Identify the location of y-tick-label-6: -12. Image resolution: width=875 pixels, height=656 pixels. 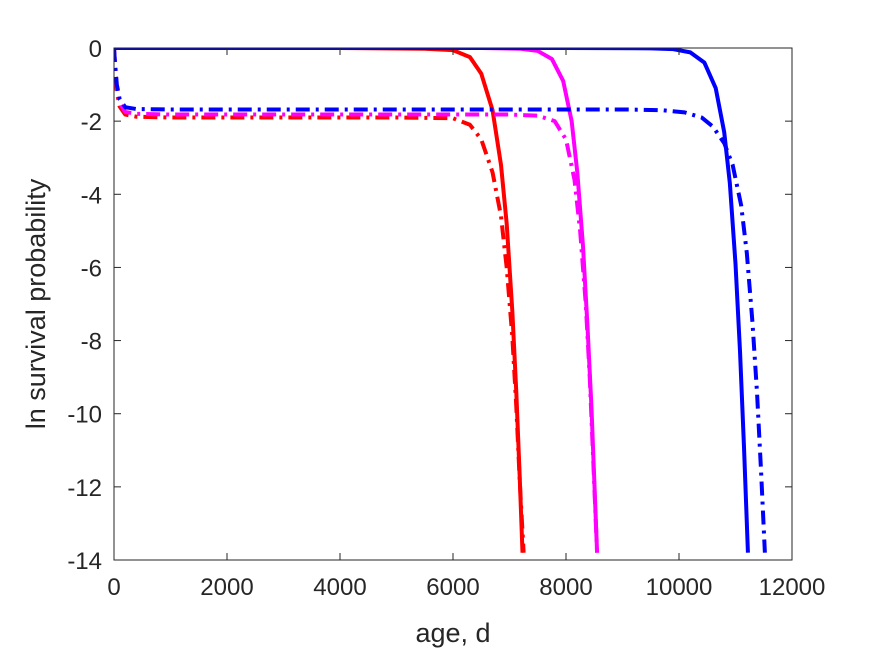
(84, 488).